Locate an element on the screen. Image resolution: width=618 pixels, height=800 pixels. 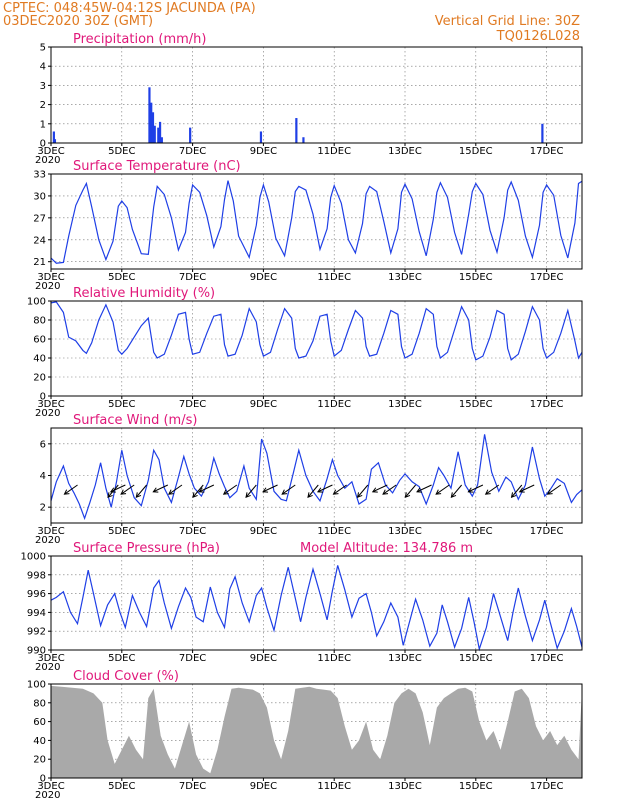
temp-title: Surface Temperature (nC) is located at coordinates (157, 166).